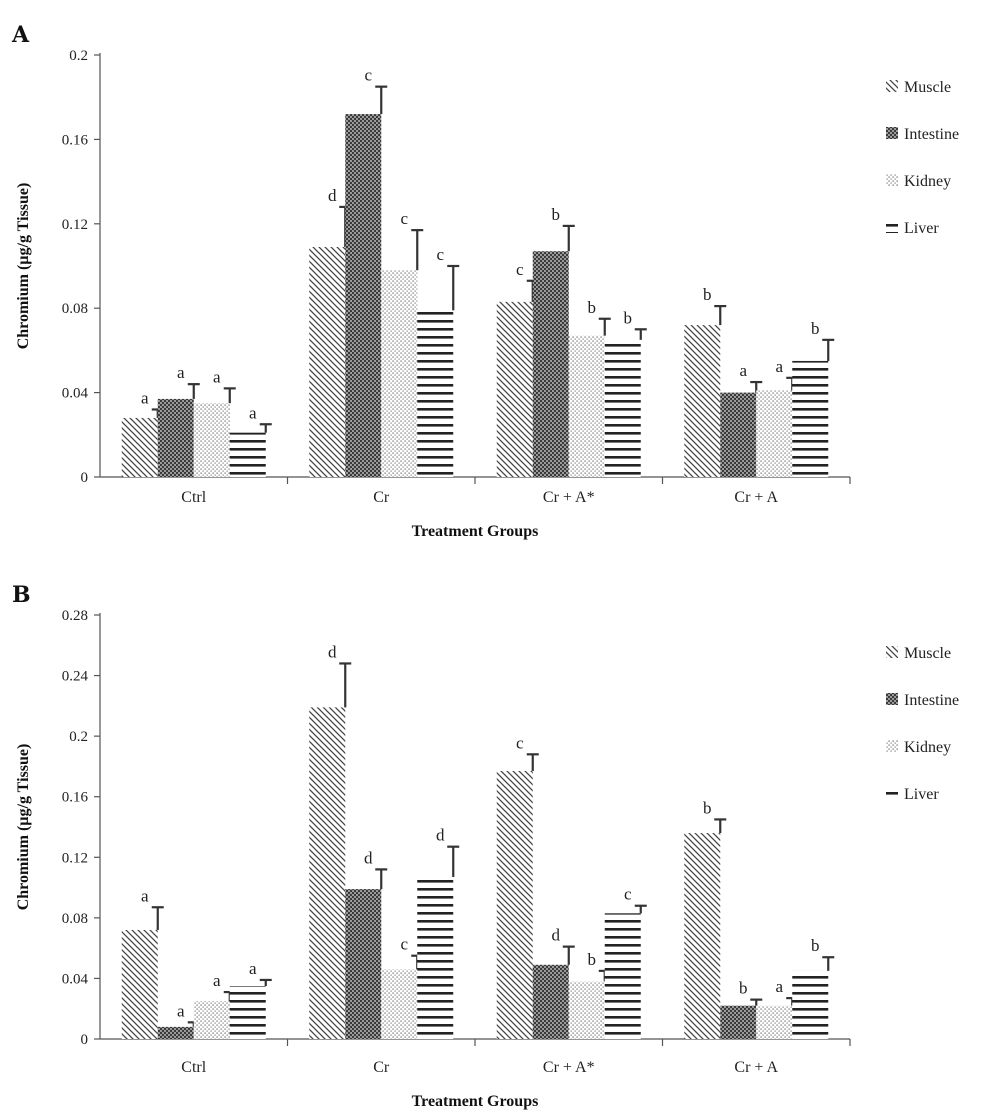 This screenshot has height=1118, width=1000. Describe the element at coordinates (475, 1101) in the screenshot. I see `x-axis-title: Treatment Groups` at that location.